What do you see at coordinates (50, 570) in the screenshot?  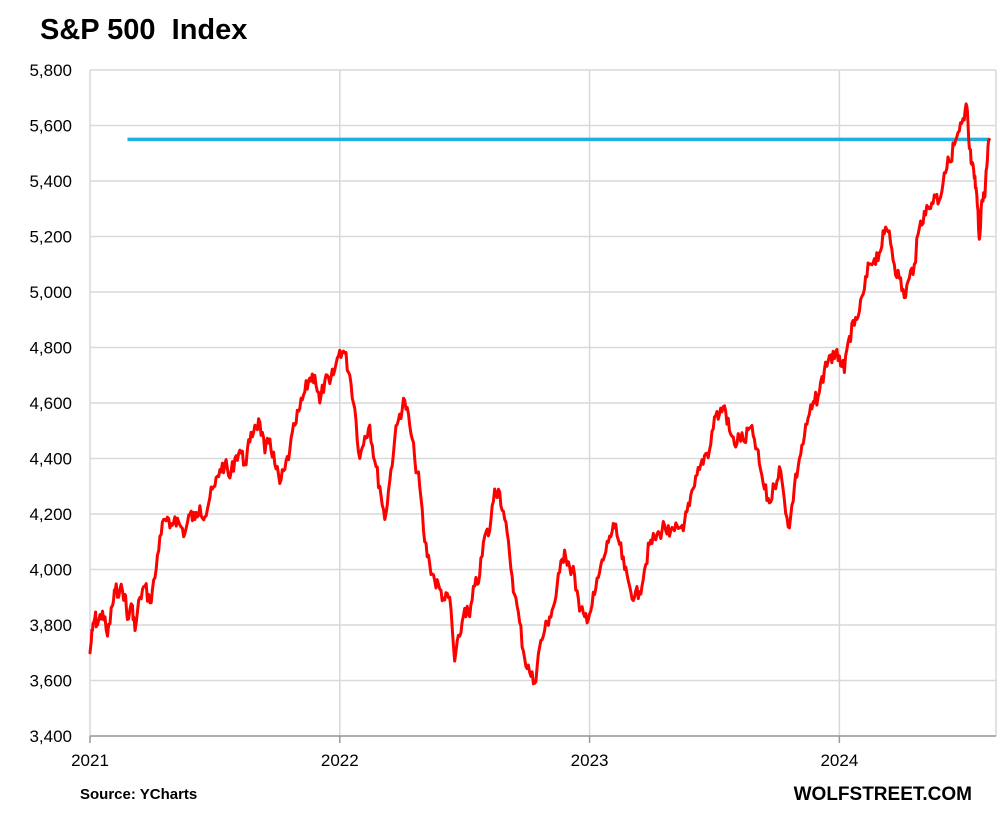 I see `y-tick-label: 4,000` at bounding box center [50, 570].